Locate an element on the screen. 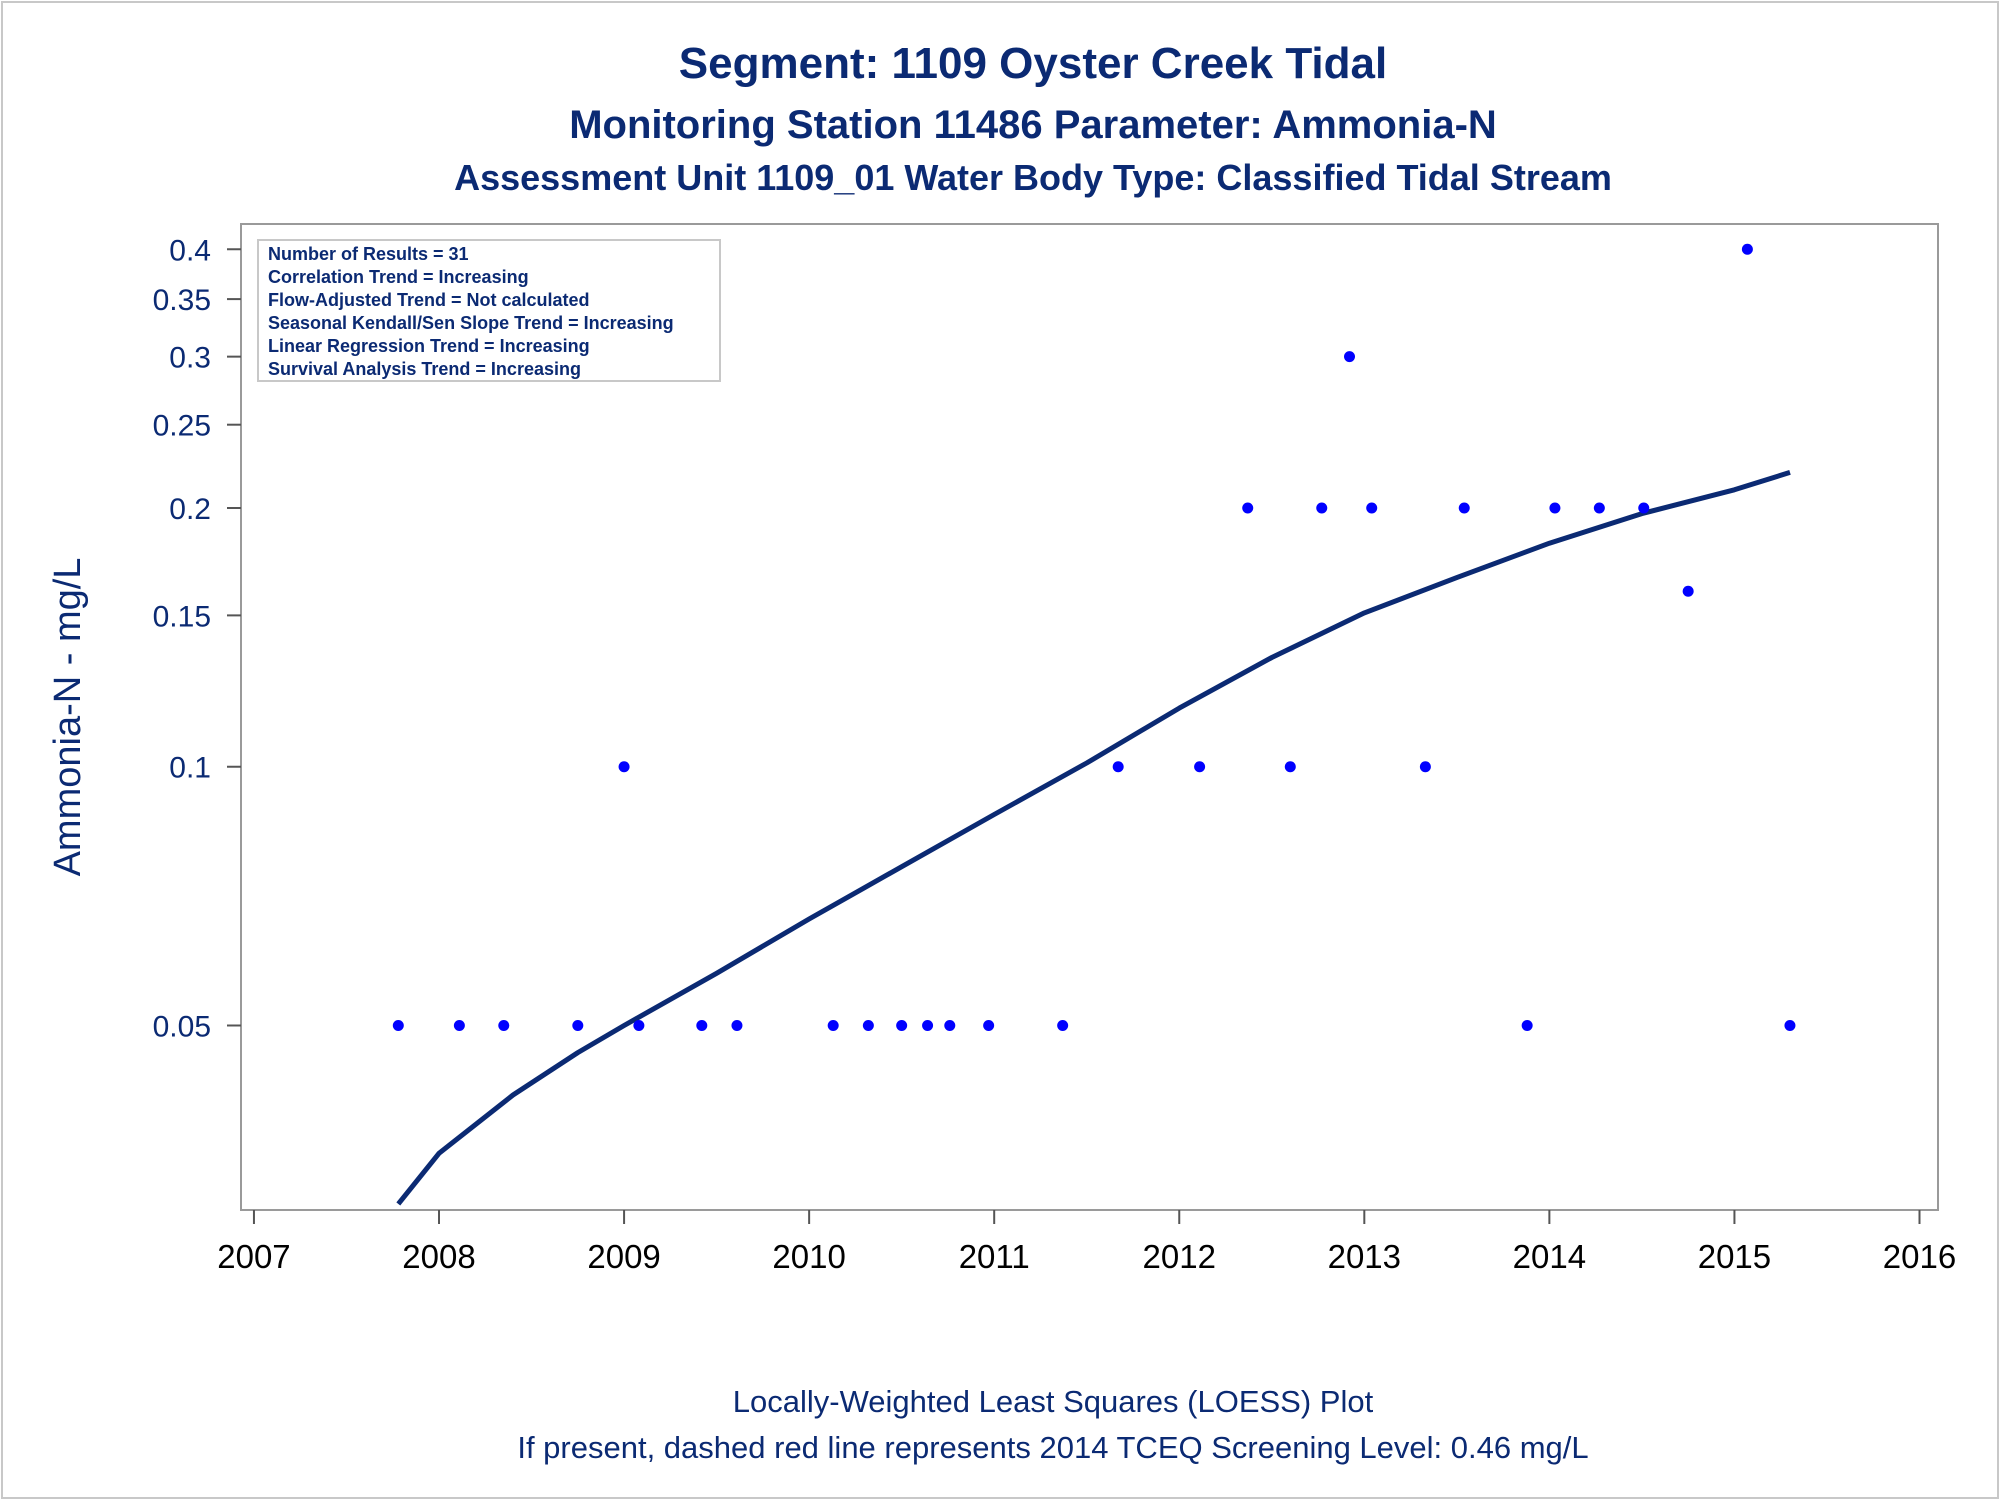 This screenshot has height=1500, width=2000. stats-line-flow-adjusted: Flow-Adjusted Trend = Not calculated is located at coordinates (429, 300).